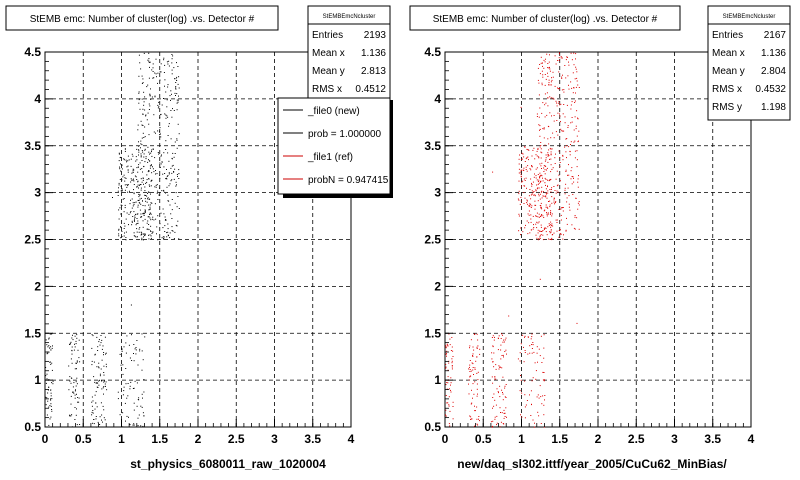 The height and width of the screenshot is (480, 800). I want to click on left-x-tick-label: 3.5, so click(312, 439).